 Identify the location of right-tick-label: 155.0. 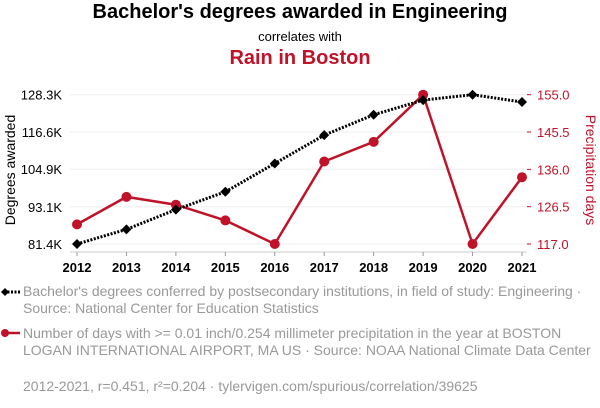
(553, 95).